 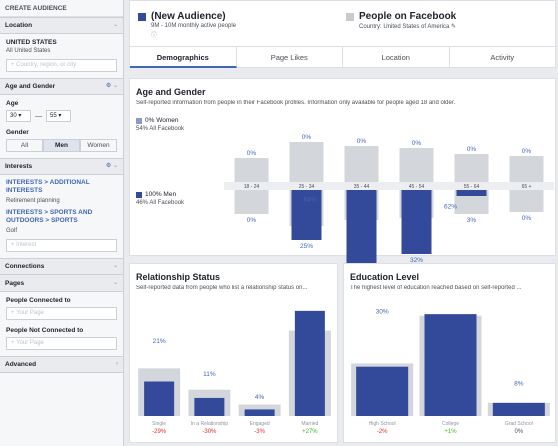 I want to click on interest-path-1: INTERESTS > ADDITIONAL INTERESTS, so click(x=48, y=186).